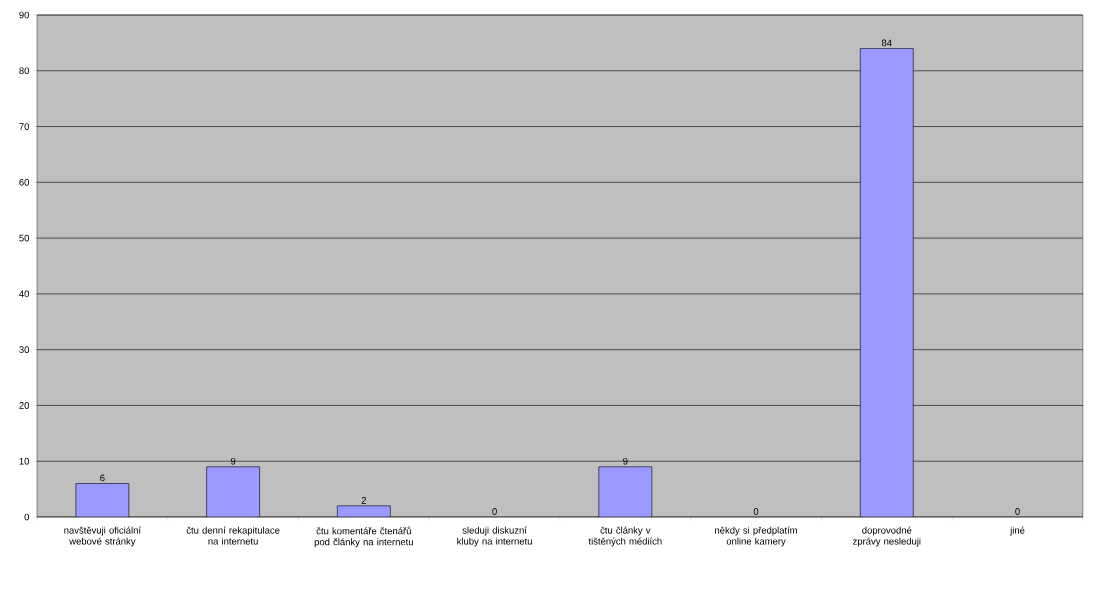 This screenshot has width=1093, height=606. I want to click on y-tick-label: 60, so click(24, 182).